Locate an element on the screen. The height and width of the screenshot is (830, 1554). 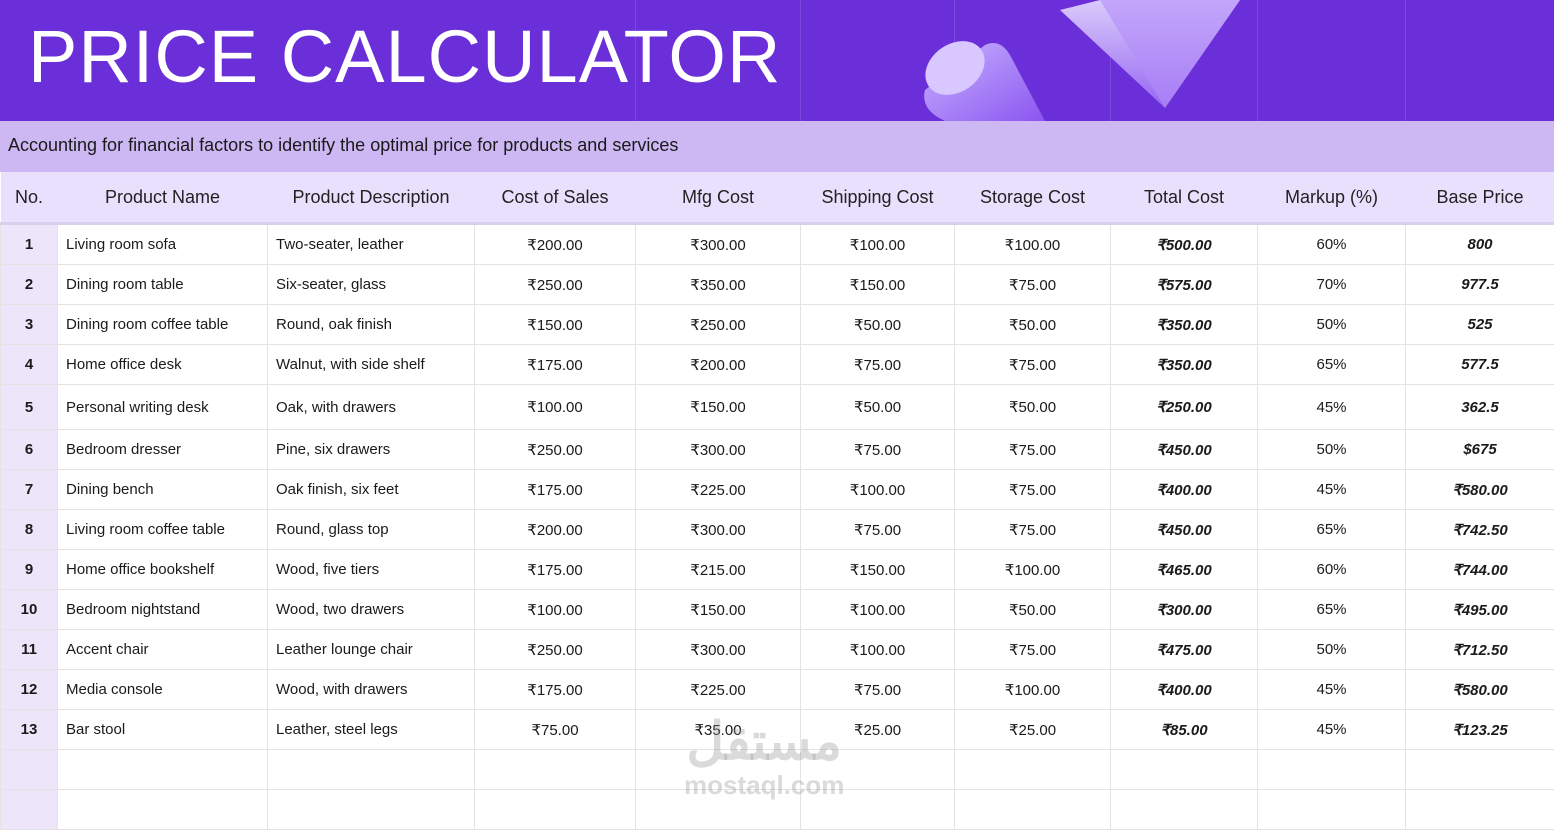
table-cell: Living room sofa is located at coordinates (163, 244).